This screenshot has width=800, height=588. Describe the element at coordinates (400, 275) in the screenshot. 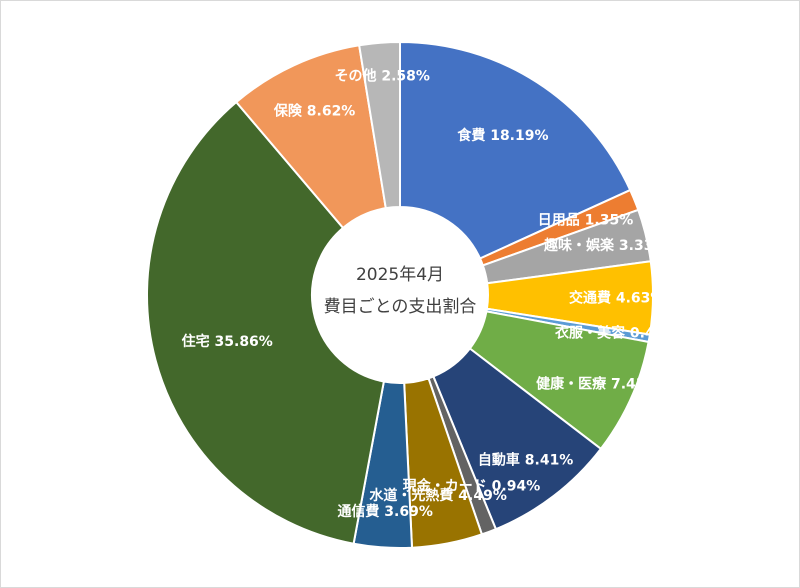

I see `chart-title-line1: 2025年4月` at that location.